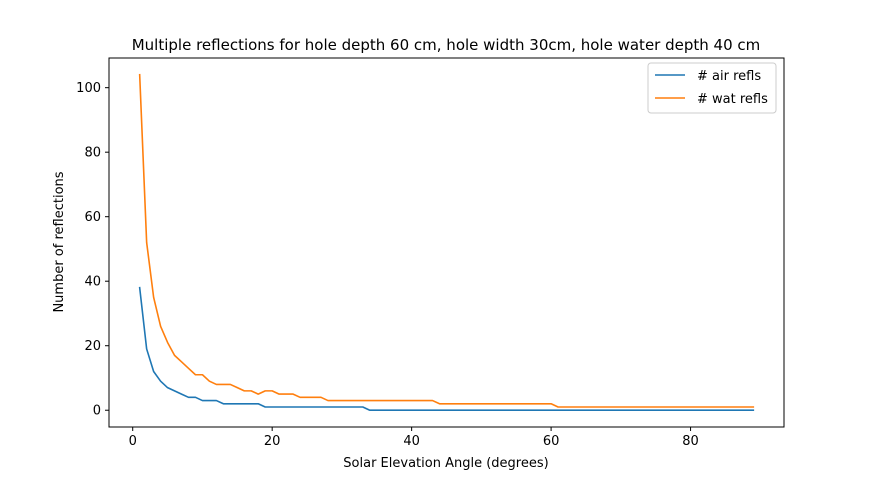  I want to click on x-axis-label: Solar Elevation Angle (degrees), so click(445, 463).